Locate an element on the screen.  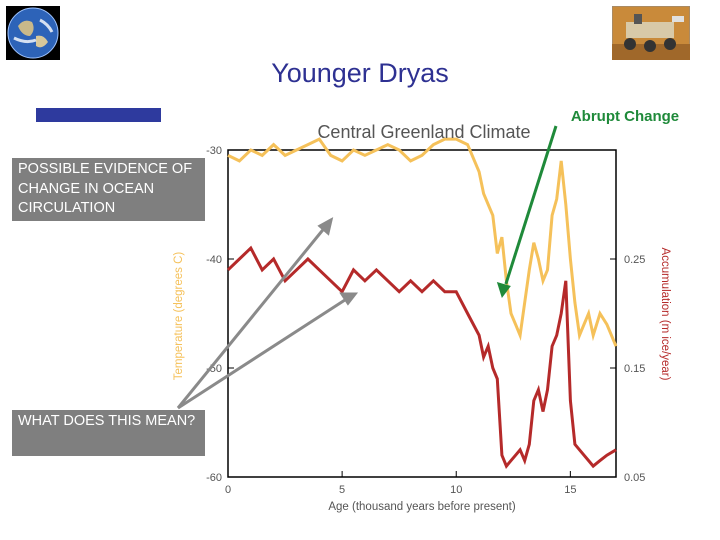
y-axis-label: Temperature (degrees C) is located at coordinates (179, 316).